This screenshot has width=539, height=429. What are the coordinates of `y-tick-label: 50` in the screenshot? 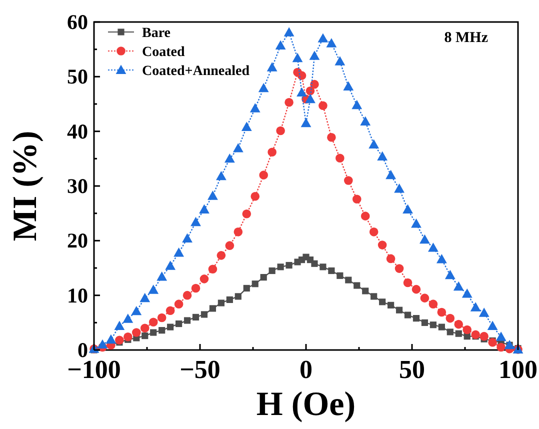 It's located at (77, 76).